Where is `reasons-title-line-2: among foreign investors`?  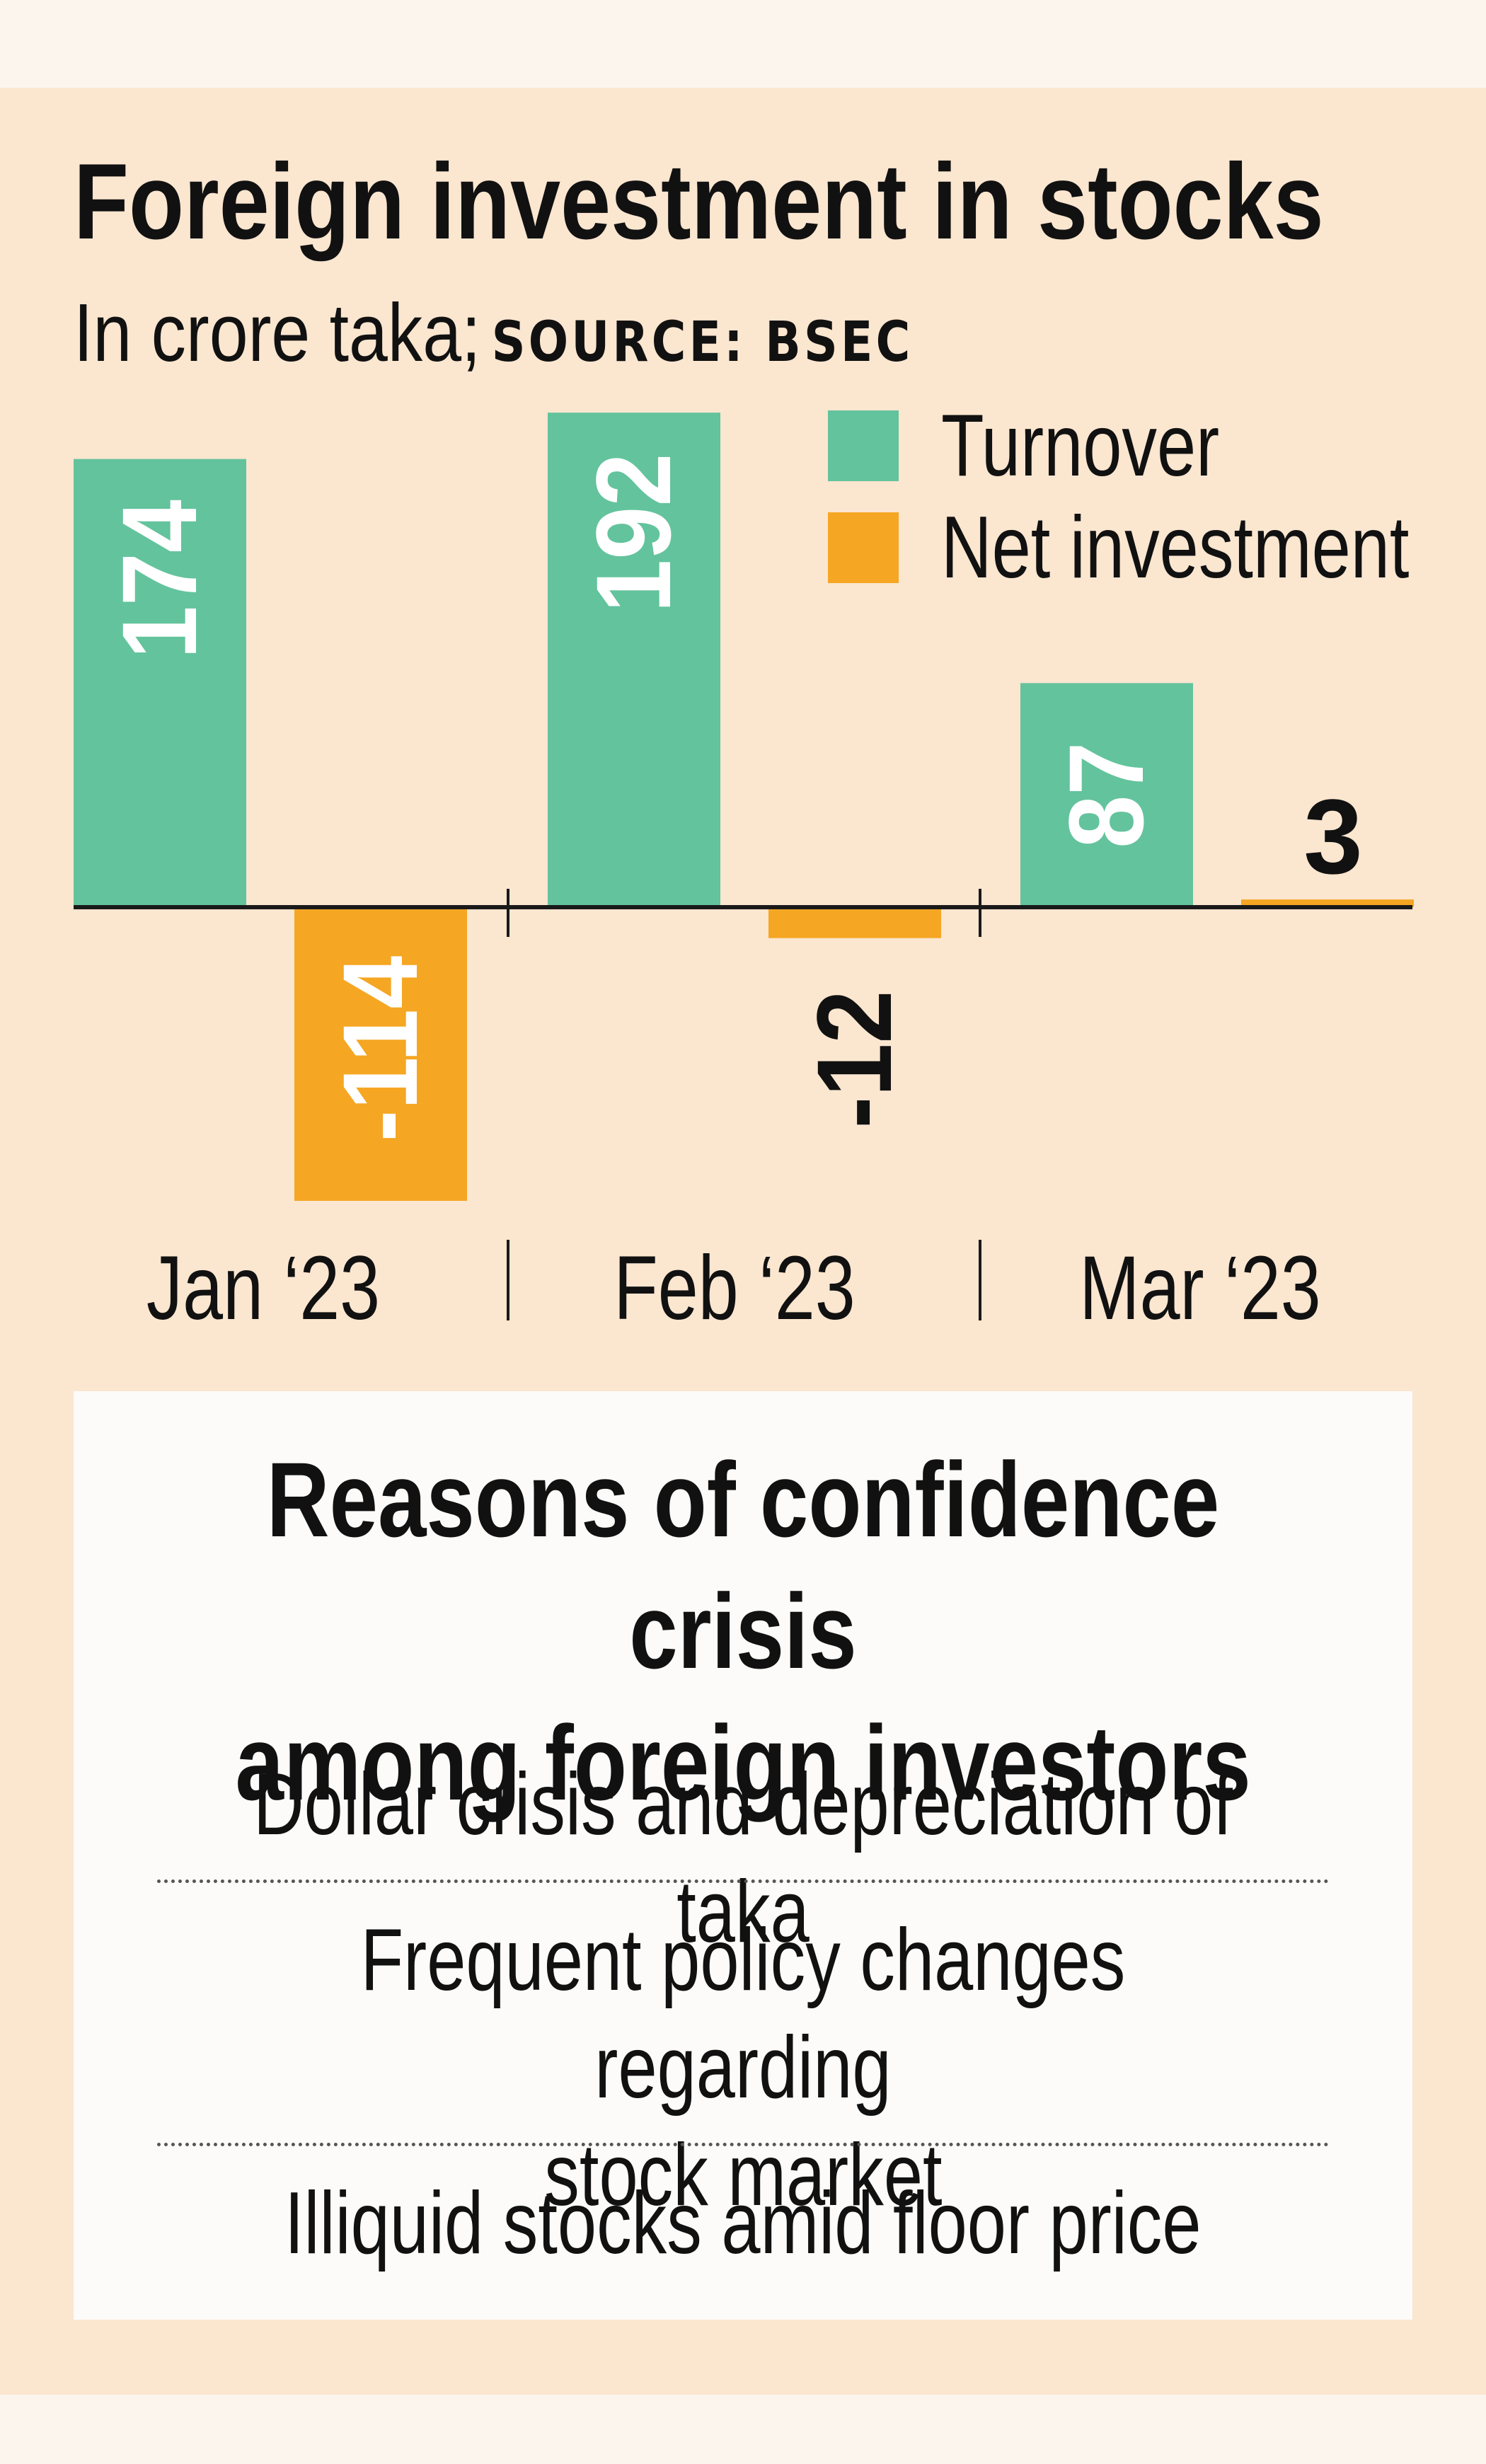
reasons-title-line-2: among foreign investors is located at coordinates (743, 1762).